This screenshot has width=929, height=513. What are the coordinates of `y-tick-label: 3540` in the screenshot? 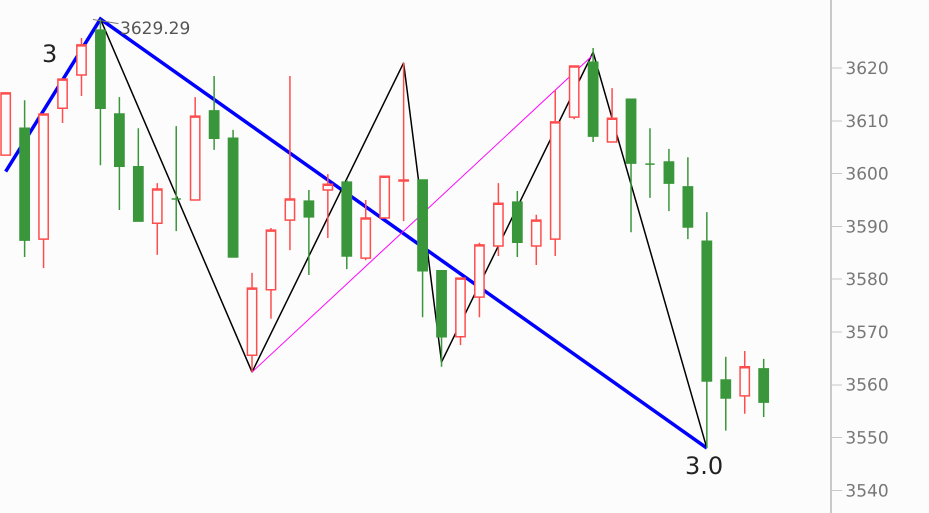 It's located at (867, 491).